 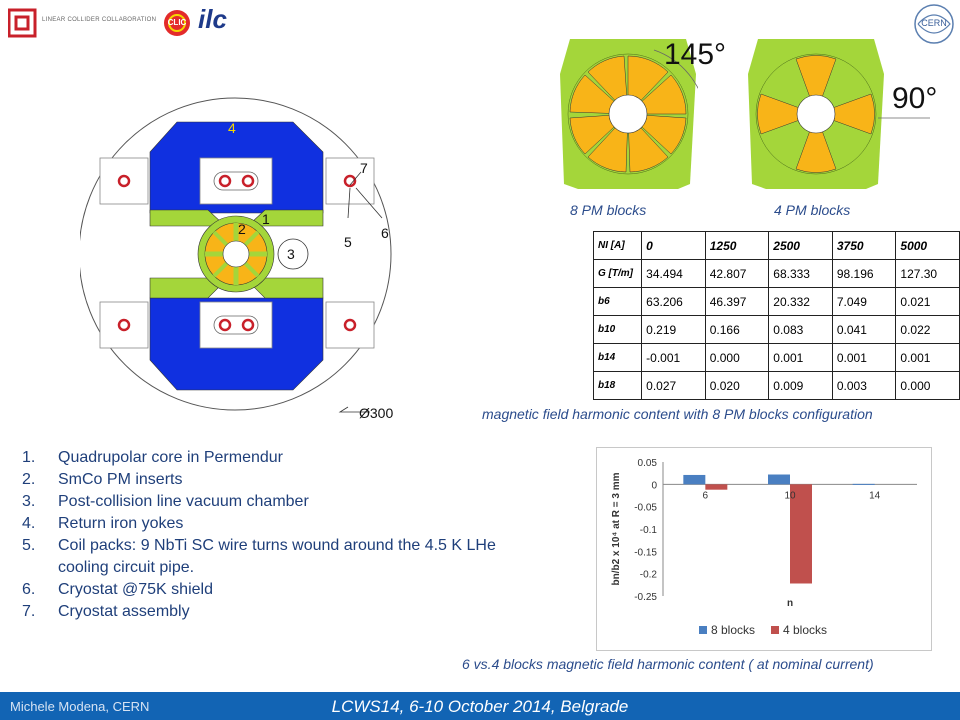 I want to click on legend-item-number: 5., so click(x=29, y=545).